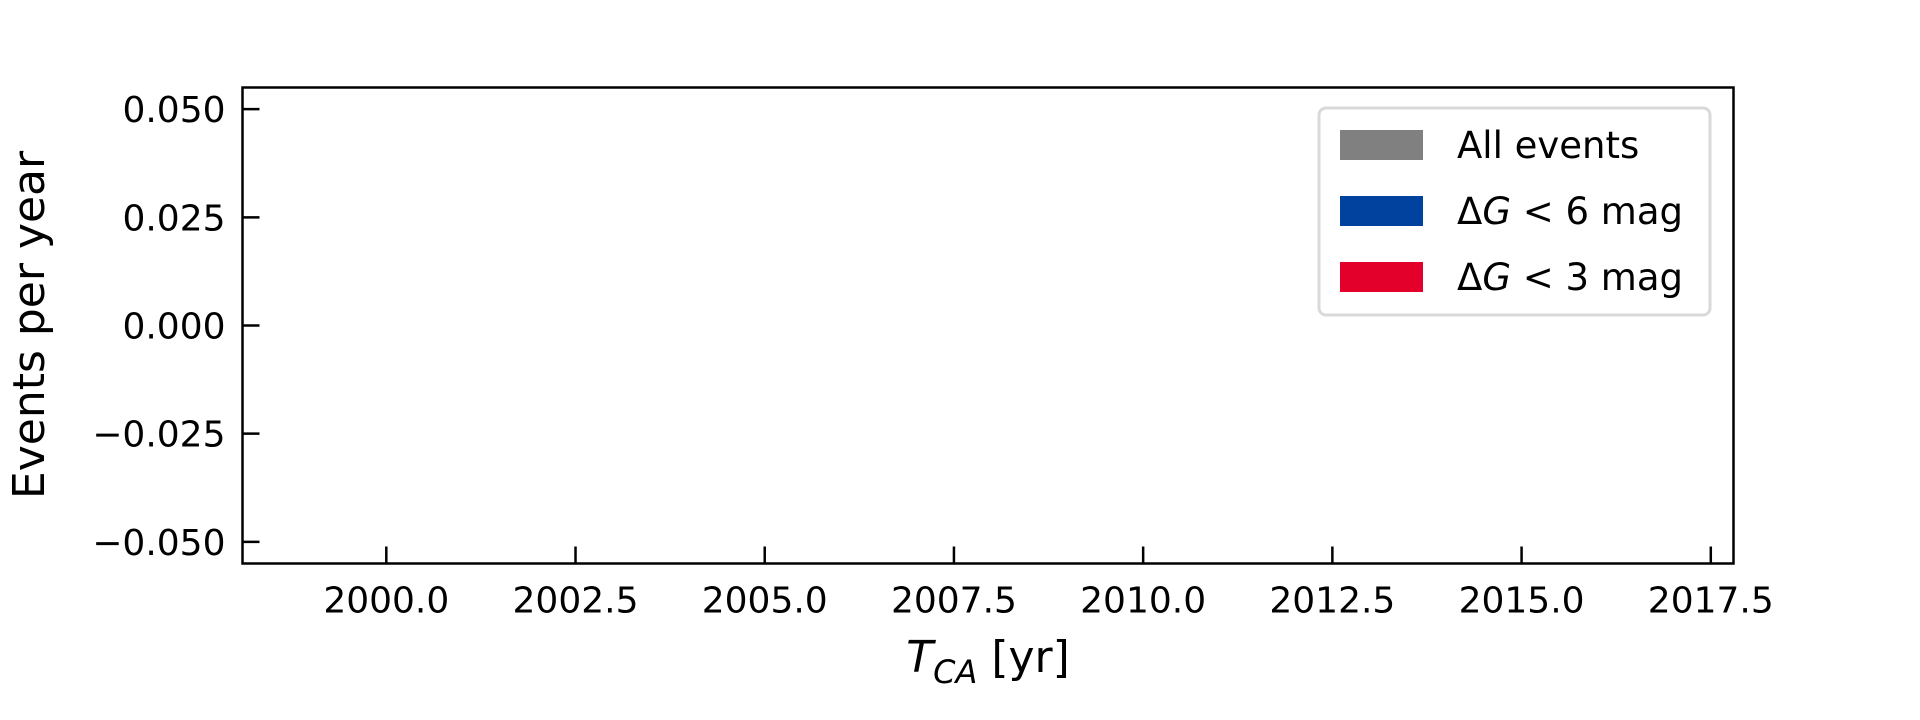 Image resolution: width=1920 pixels, height=720 pixels. What do you see at coordinates (29, 324) in the screenshot?
I see `y-axis-label: Events per year` at bounding box center [29, 324].